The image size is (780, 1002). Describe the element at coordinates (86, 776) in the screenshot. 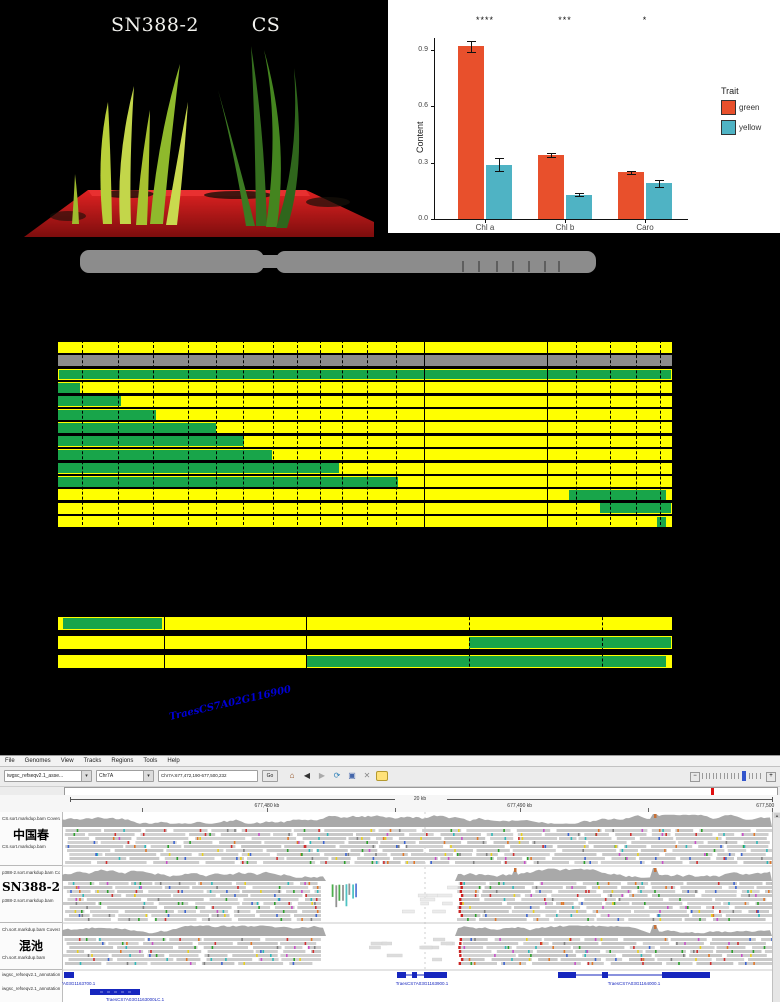

I see `genome-select-dropdown-arrow: ▾` at that location.